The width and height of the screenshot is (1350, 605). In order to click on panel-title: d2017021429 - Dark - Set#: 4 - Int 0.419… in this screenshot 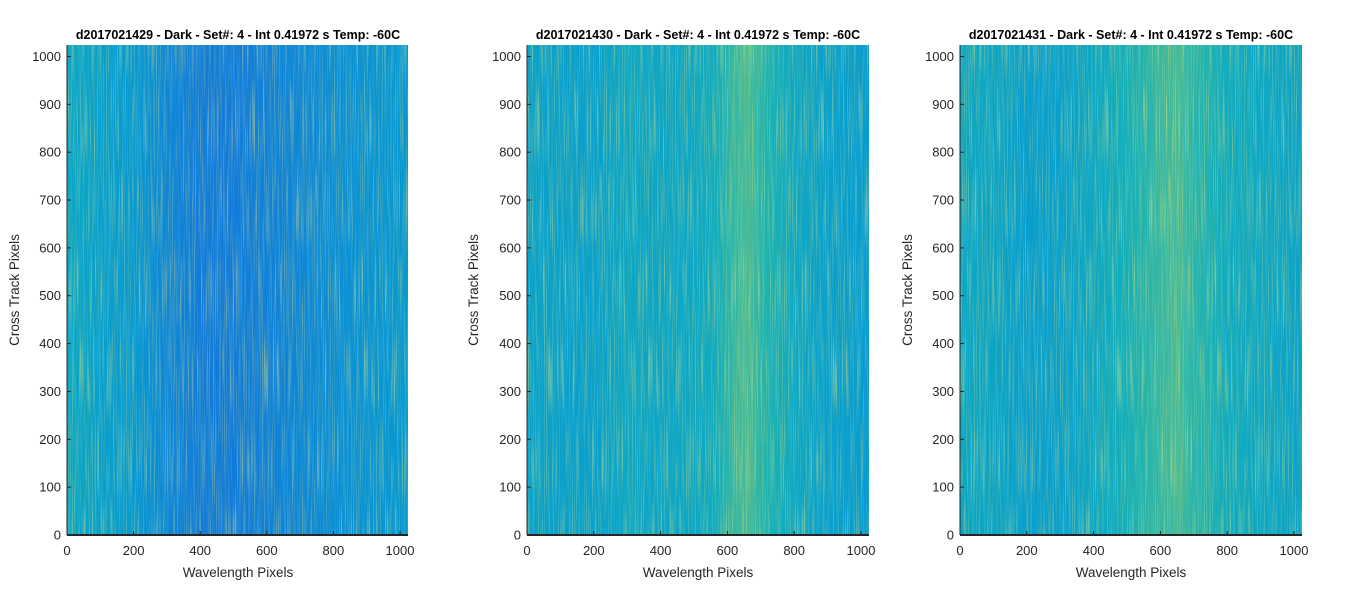, I will do `click(238, 35)`.